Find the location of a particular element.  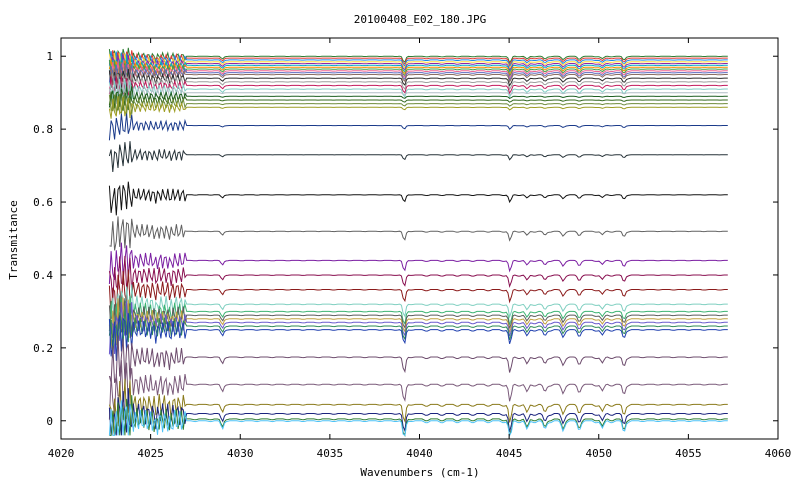

y-axis-label: Transmitance is located at coordinates (13, 239).